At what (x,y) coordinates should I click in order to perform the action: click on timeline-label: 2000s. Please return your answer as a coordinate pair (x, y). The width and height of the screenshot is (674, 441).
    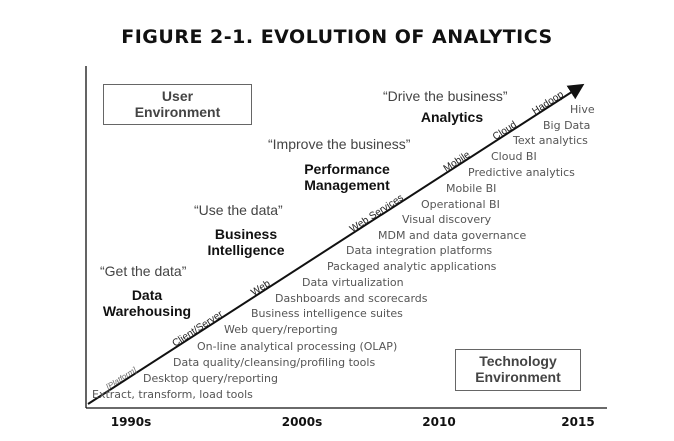
    Looking at the image, I should click on (302, 422).